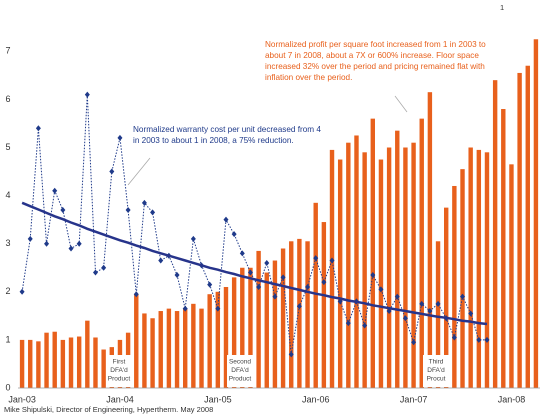  What do you see at coordinates (218, 399) in the screenshot?
I see `x-tick-label: Jan-05` at bounding box center [218, 399].